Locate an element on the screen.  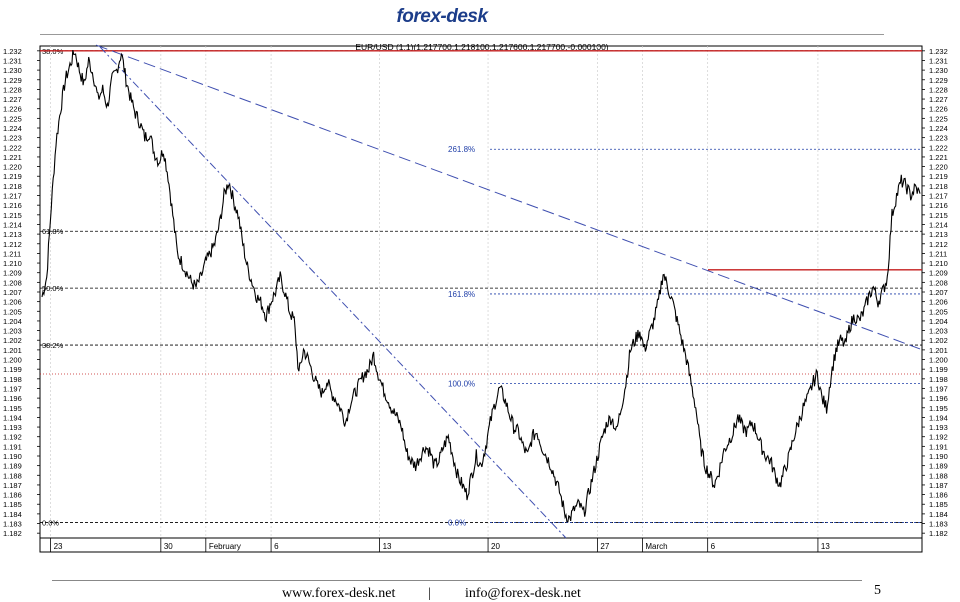
y-tick-label-left: 1.210 is located at coordinates (12, 263).